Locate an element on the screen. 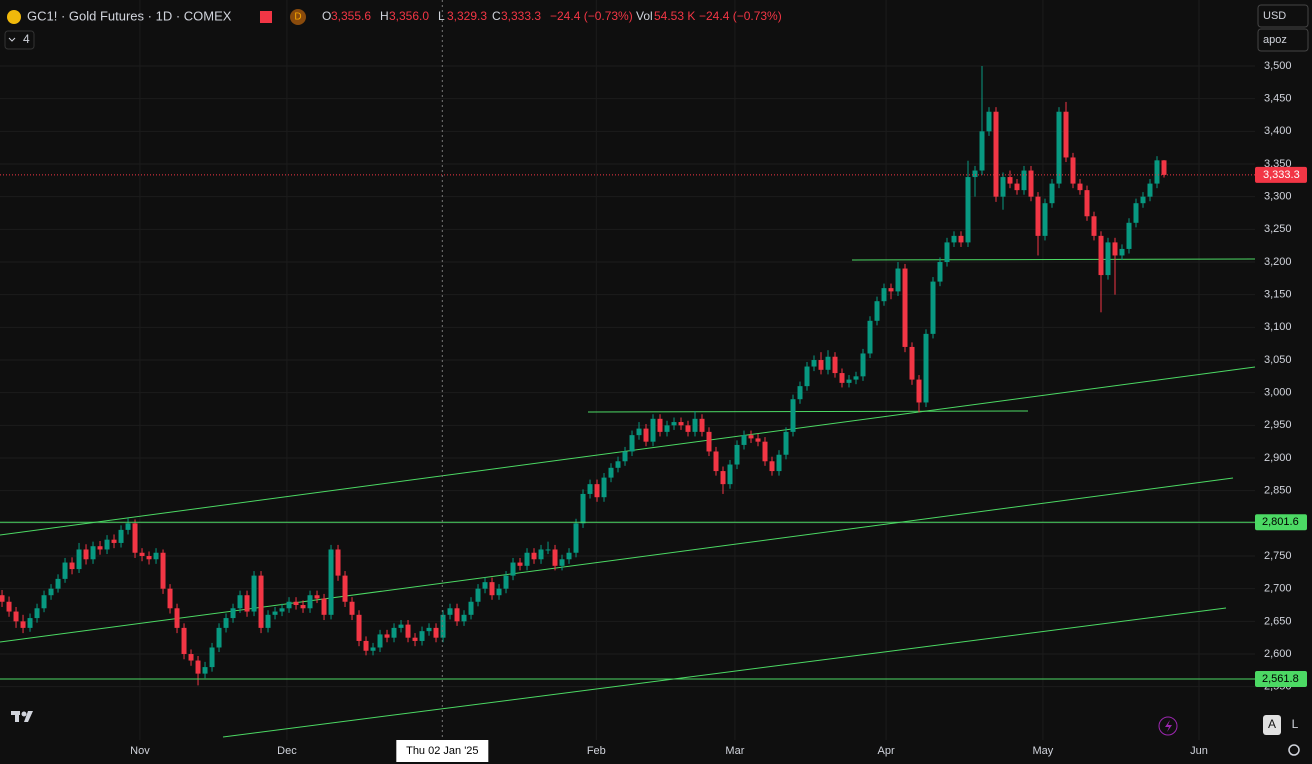 The height and width of the screenshot is (764, 1312). indicator-toggle is located at coordinates (19, 40).